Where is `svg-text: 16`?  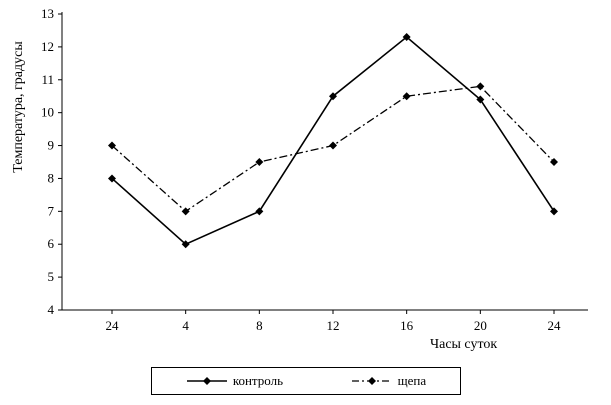
svg-text: 16 is located at coordinates (407, 325).